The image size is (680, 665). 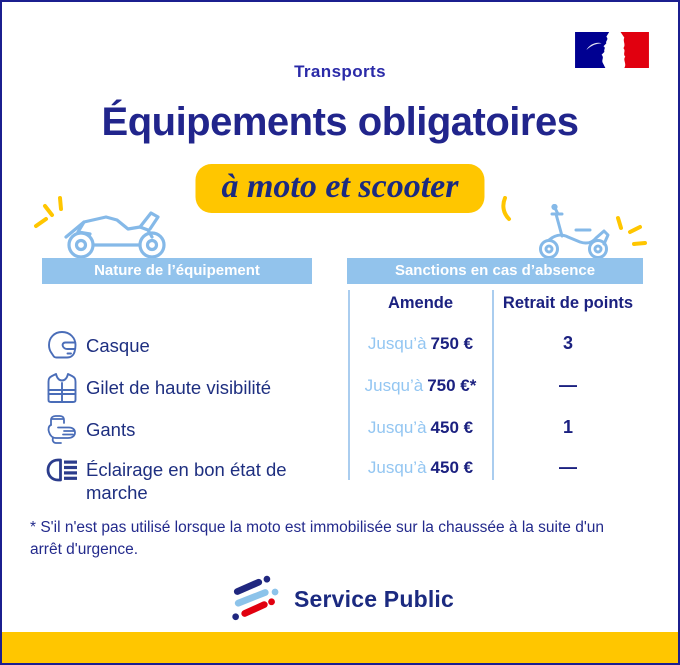 I want to click on gloves-icon, so click(x=61, y=429).